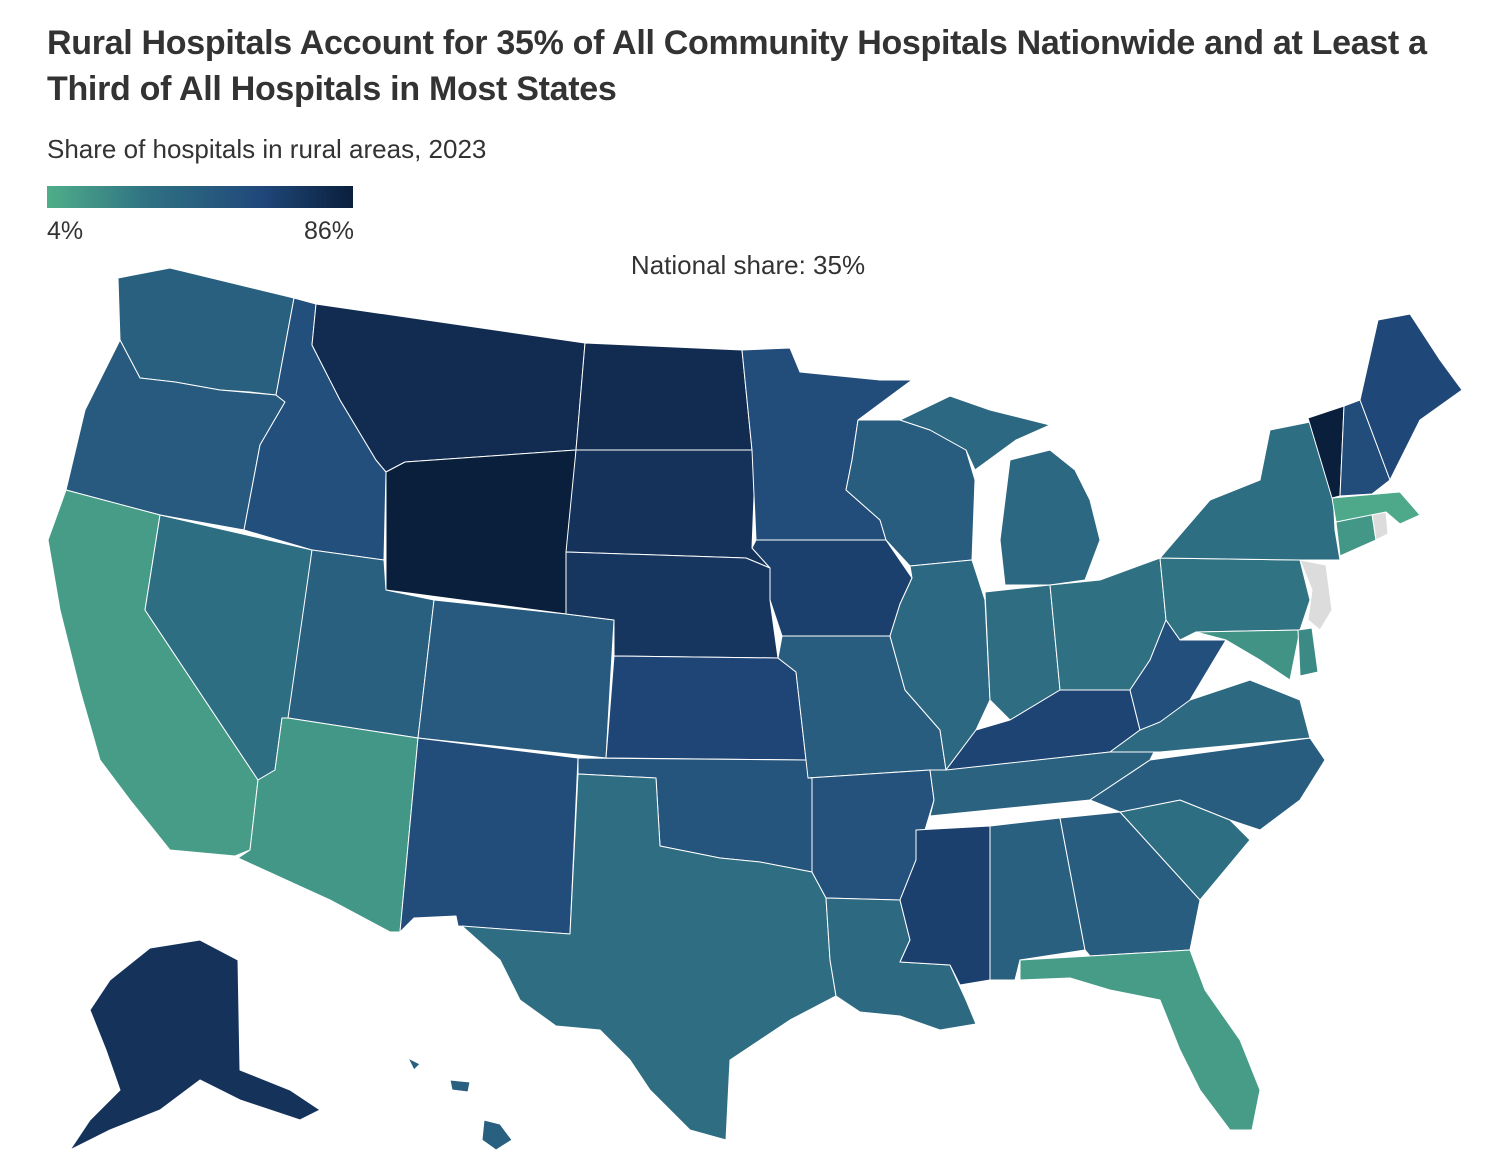 The width and height of the screenshot is (1498, 1160). I want to click on legend-min-label: 4%, so click(65, 231).